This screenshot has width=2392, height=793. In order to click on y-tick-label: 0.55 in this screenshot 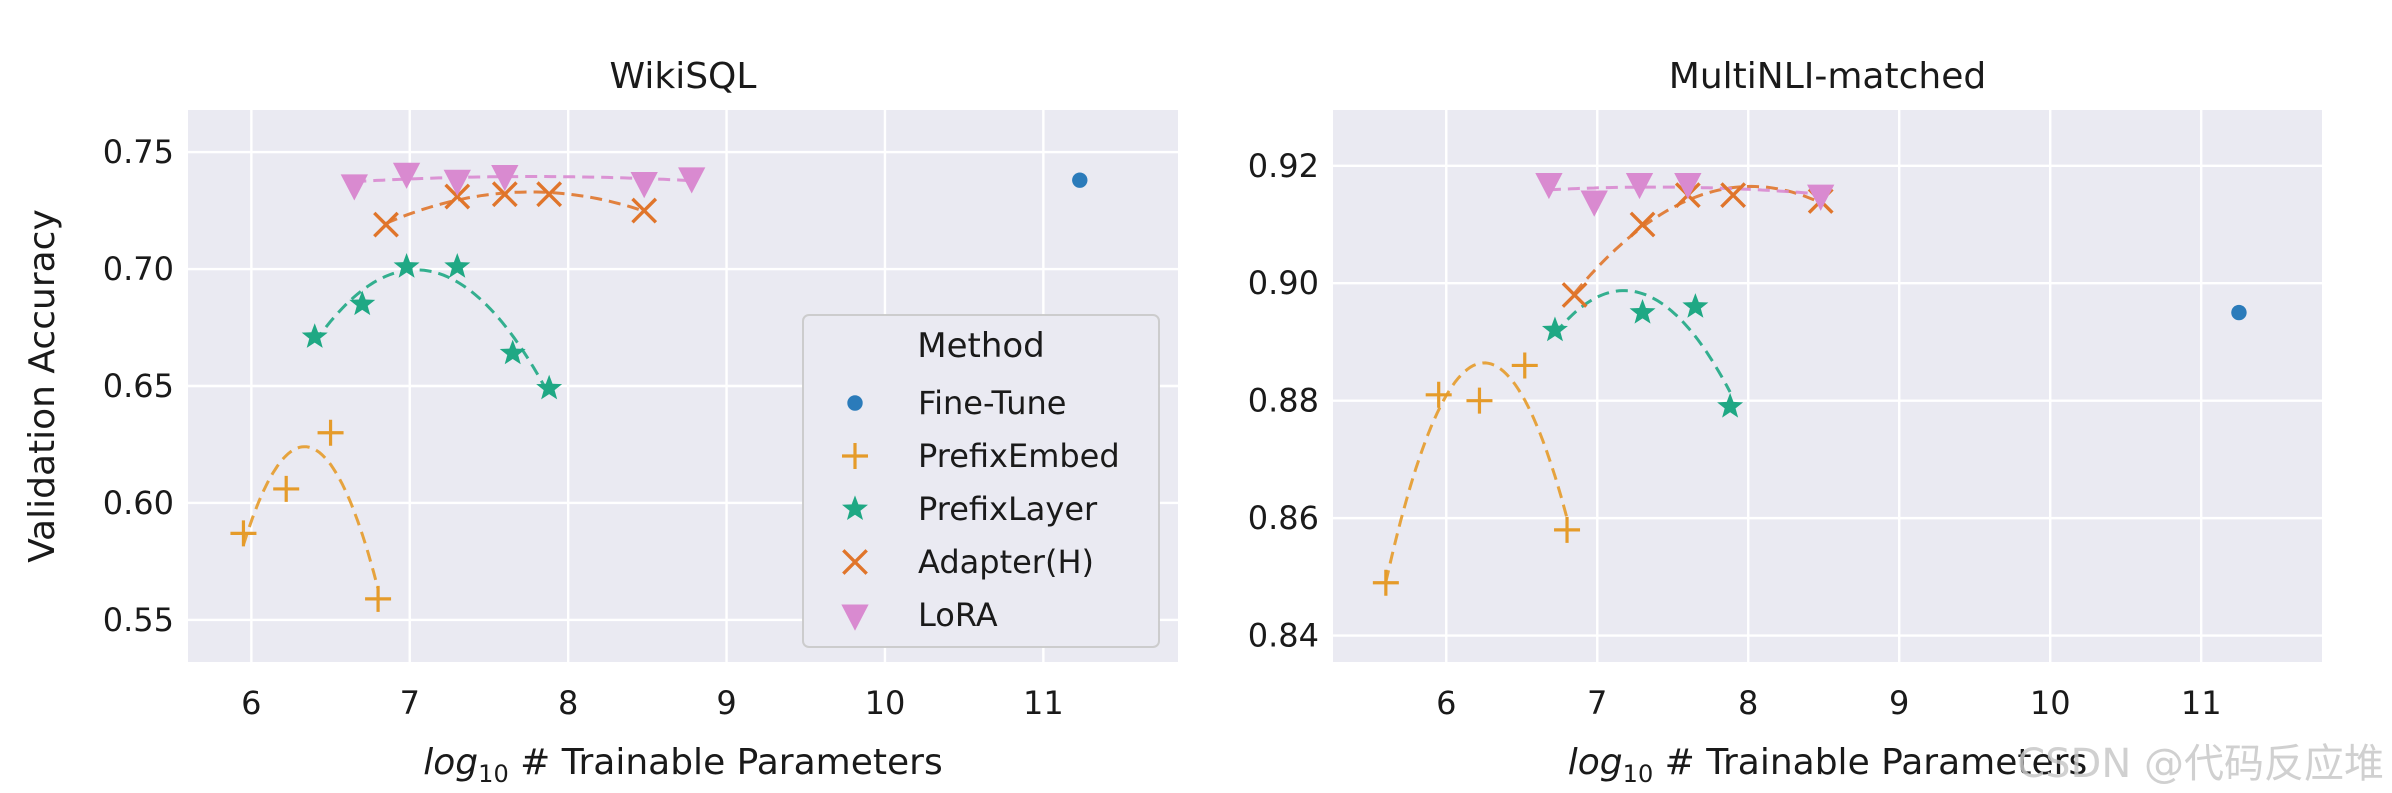, I will do `click(138, 620)`.